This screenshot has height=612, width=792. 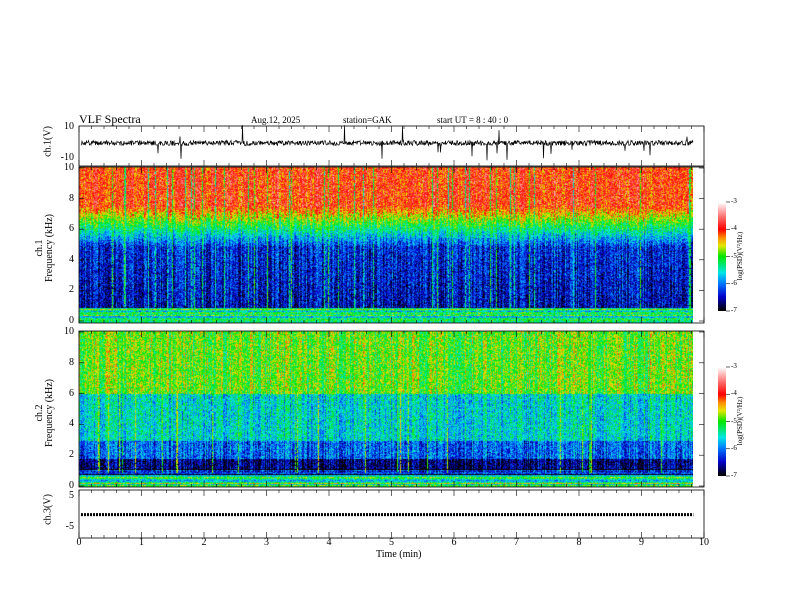 What do you see at coordinates (722, 256) in the screenshot?
I see `ch1-colorbar` at bounding box center [722, 256].